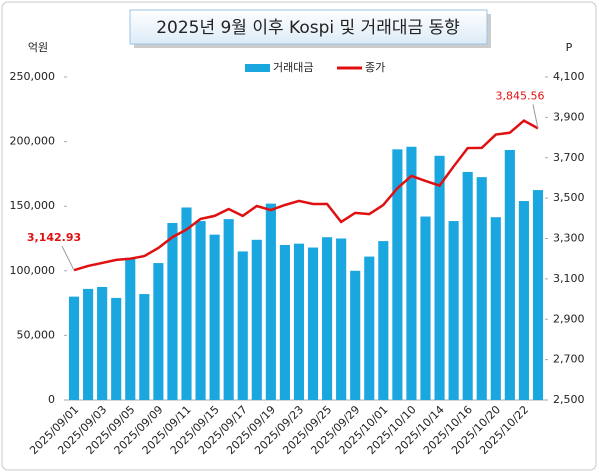  Describe the element at coordinates (569, 47) in the screenshot. I see `y2-axis-label: P` at that location.